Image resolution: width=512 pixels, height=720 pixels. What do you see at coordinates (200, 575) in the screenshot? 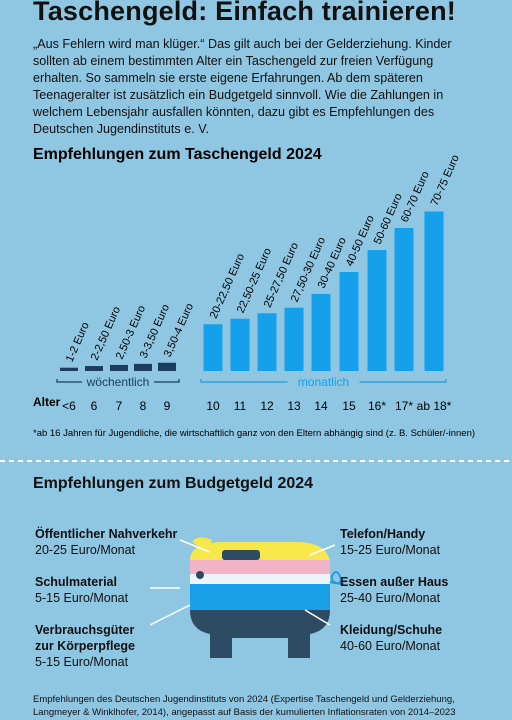
I see `pig-eye` at bounding box center [200, 575].